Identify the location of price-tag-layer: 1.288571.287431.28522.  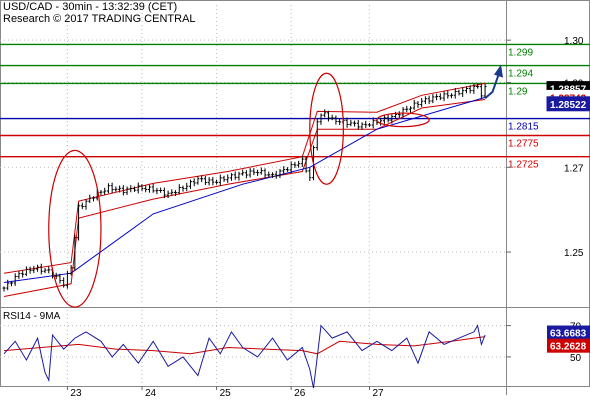
(568, 96).